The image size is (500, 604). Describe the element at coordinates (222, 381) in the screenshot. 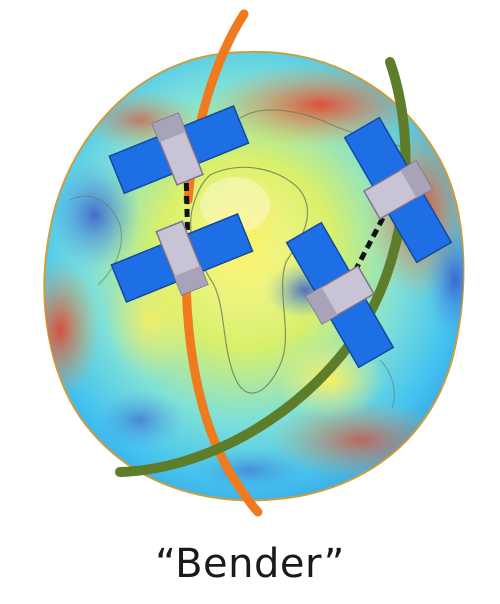

I see `polar-orbit` at that location.